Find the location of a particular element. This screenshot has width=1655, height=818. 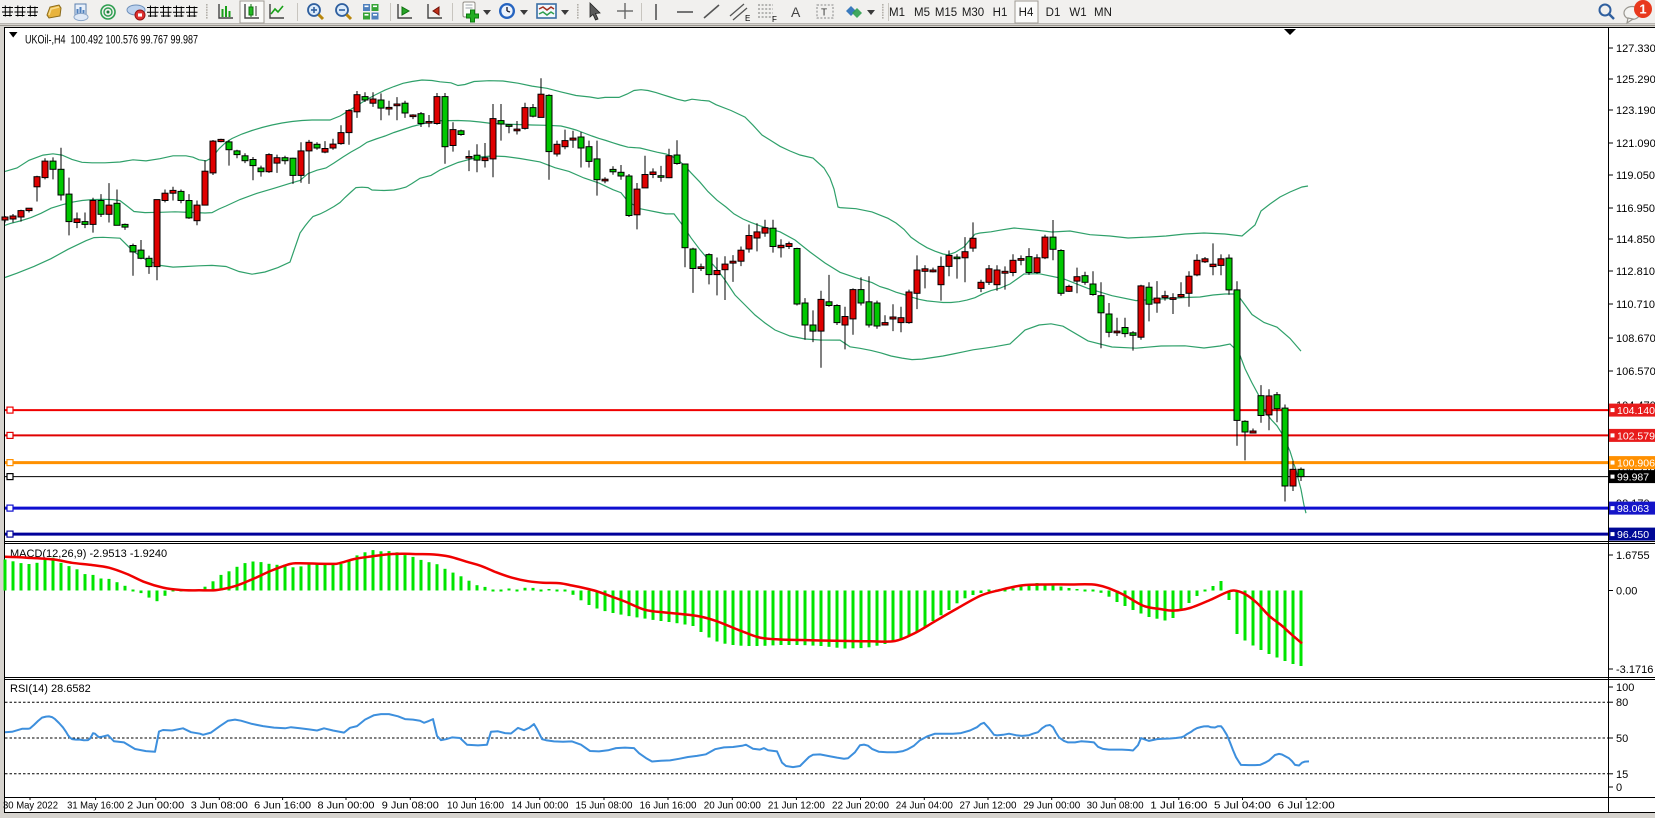

svg-text: 110.710 is located at coordinates (1635, 305).